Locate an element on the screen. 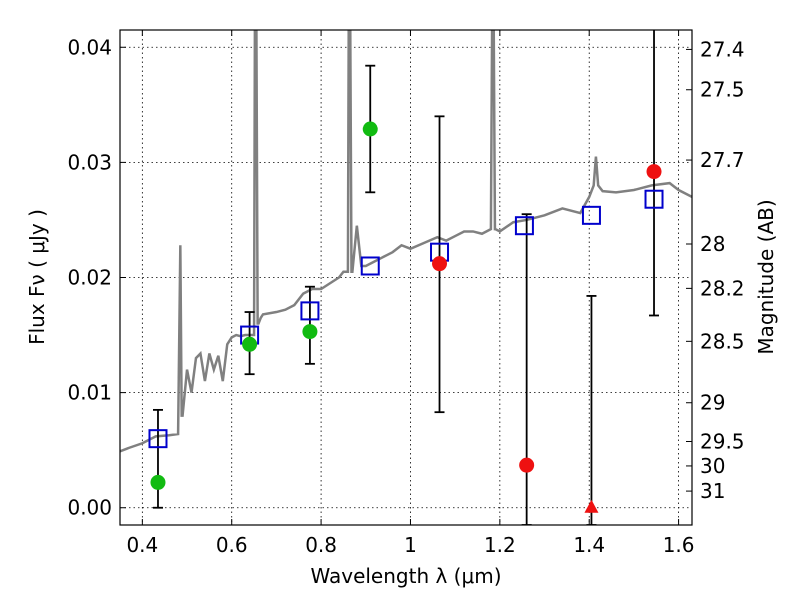 Image resolution: width=800 pixels, height=600 pixels. x-tick-label: 0.8 is located at coordinates (321, 545).